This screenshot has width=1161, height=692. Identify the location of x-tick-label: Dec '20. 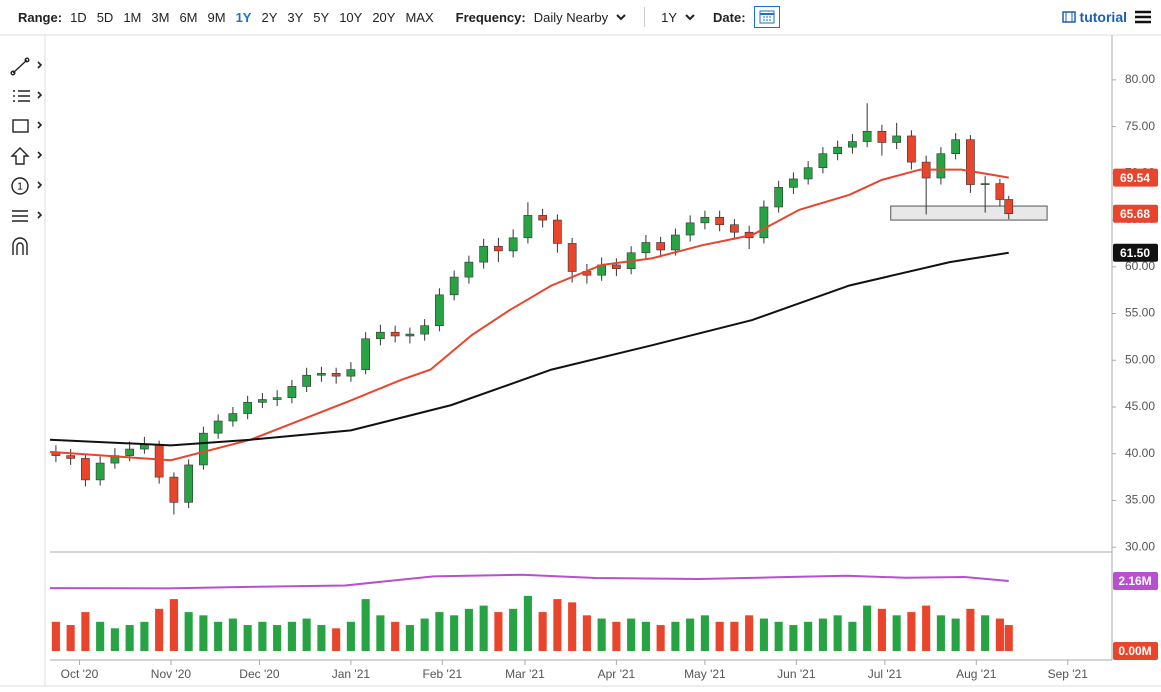
(259, 674).